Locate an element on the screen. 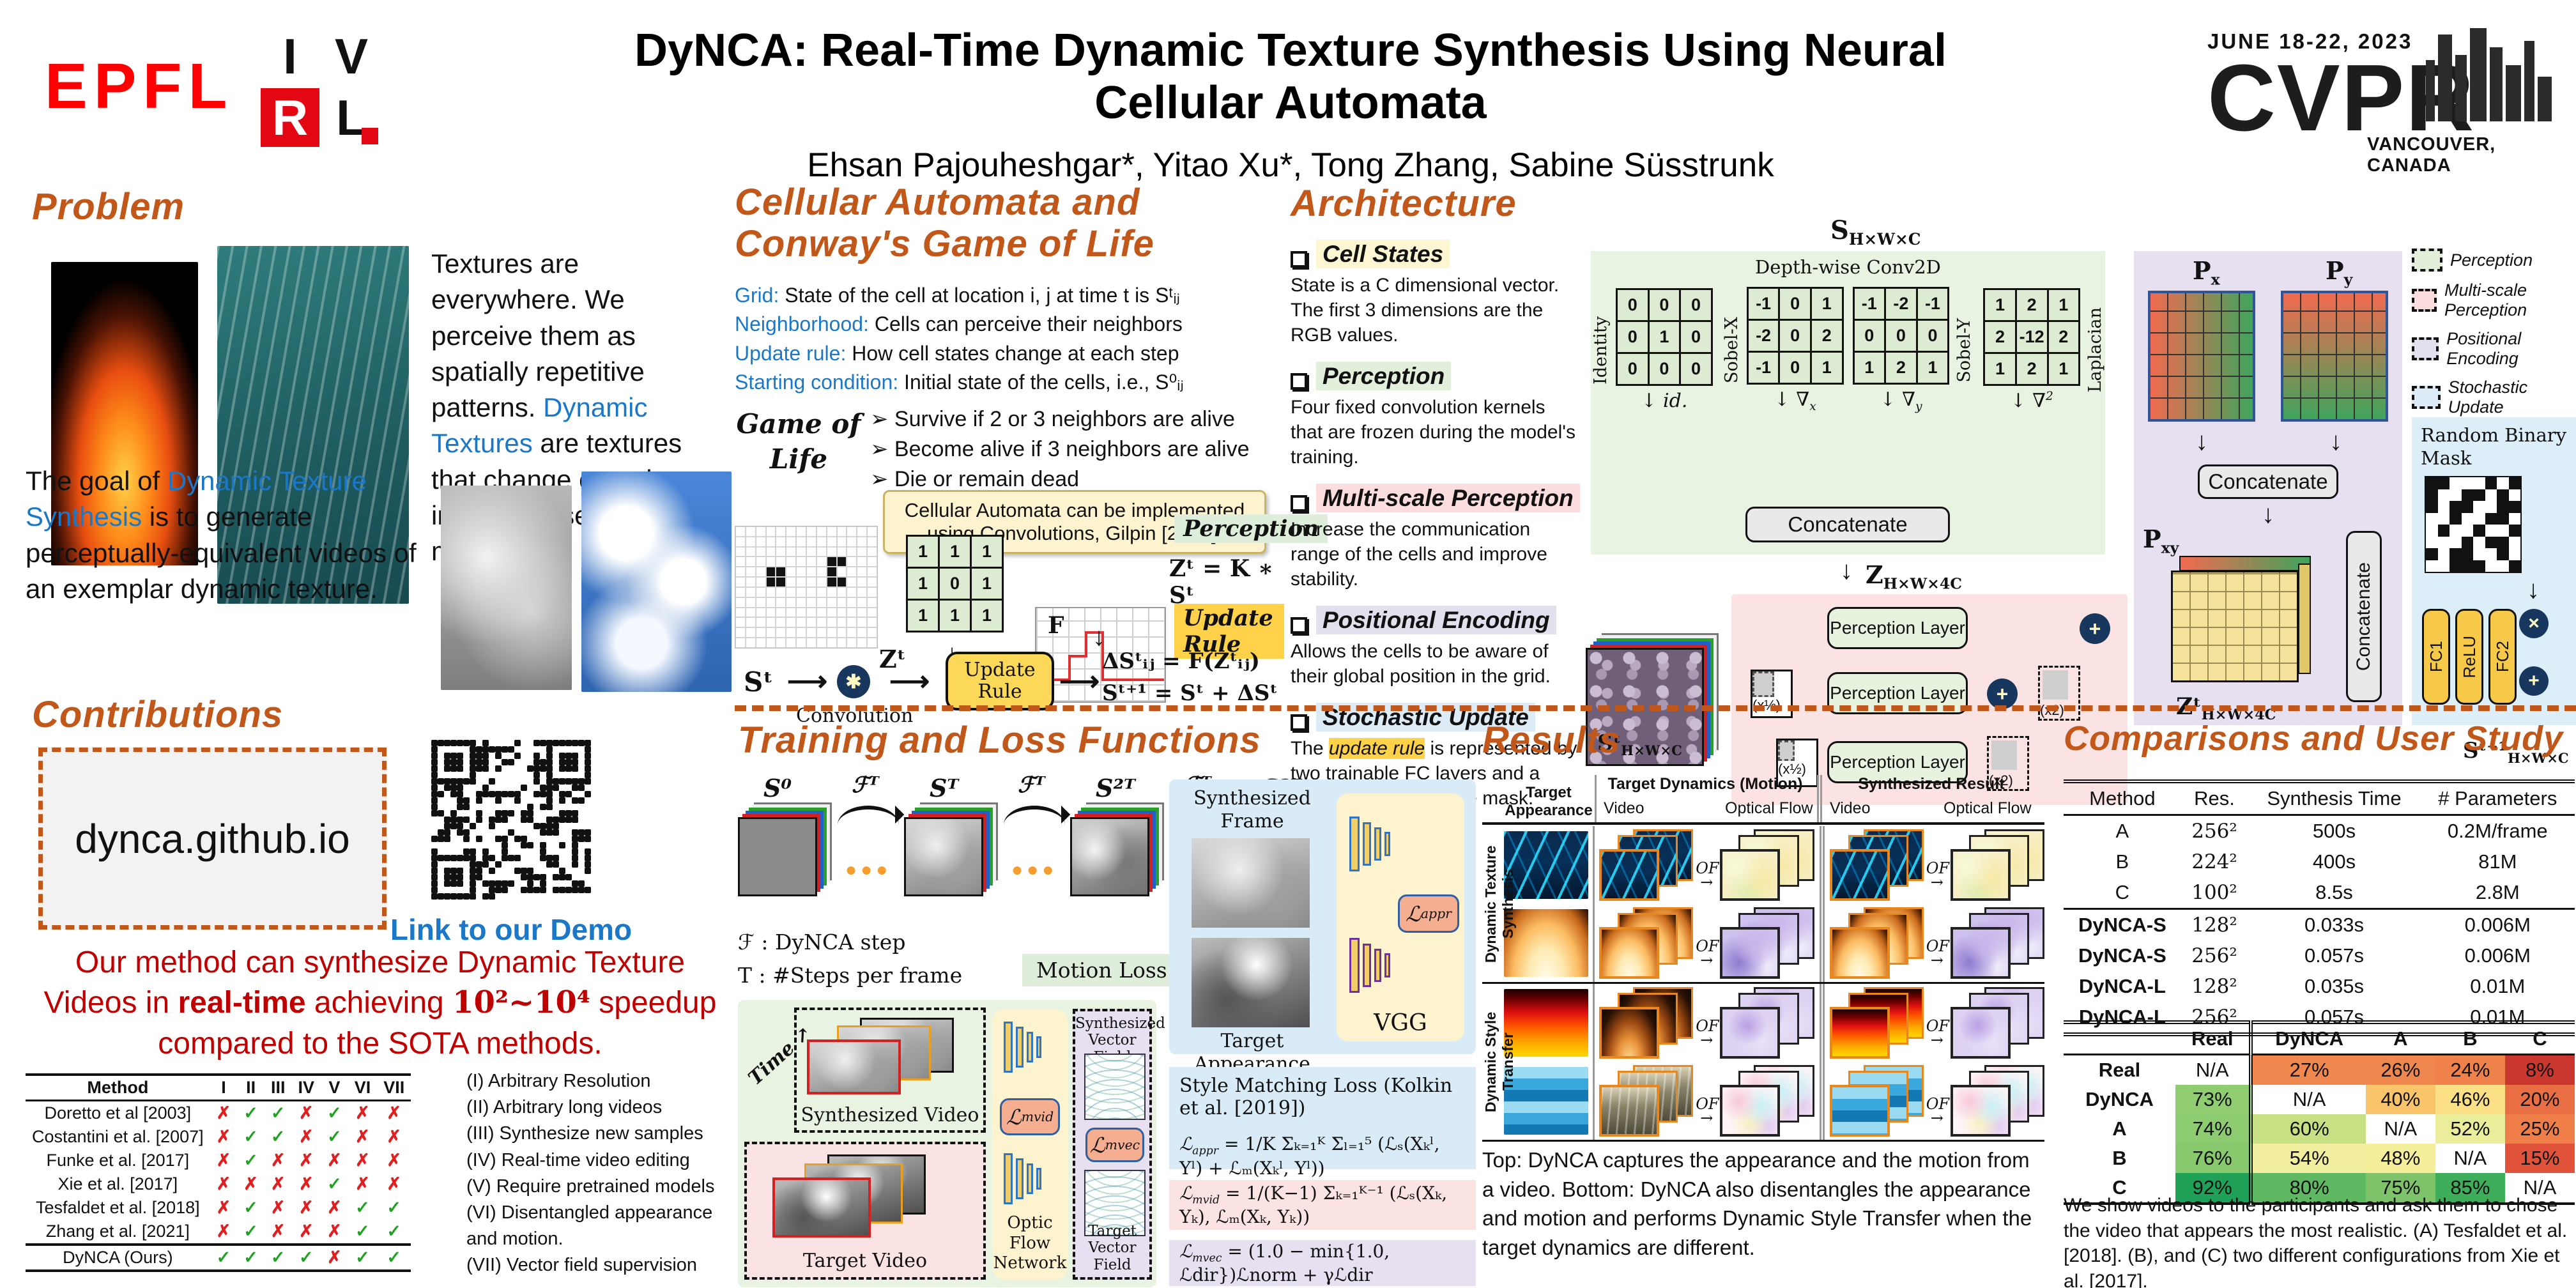 The width and height of the screenshot is (2576, 1288). architecture-item-title: Cell States is located at coordinates (1436, 254).